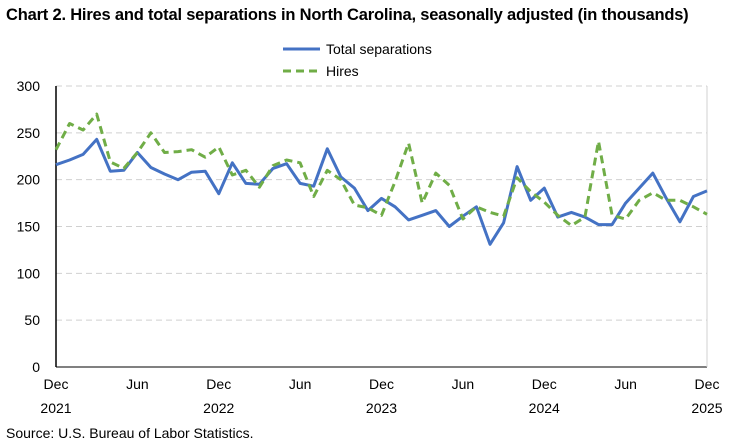 The width and height of the screenshot is (750, 445). I want to click on x-tick-year-label: 2022, so click(218, 408).